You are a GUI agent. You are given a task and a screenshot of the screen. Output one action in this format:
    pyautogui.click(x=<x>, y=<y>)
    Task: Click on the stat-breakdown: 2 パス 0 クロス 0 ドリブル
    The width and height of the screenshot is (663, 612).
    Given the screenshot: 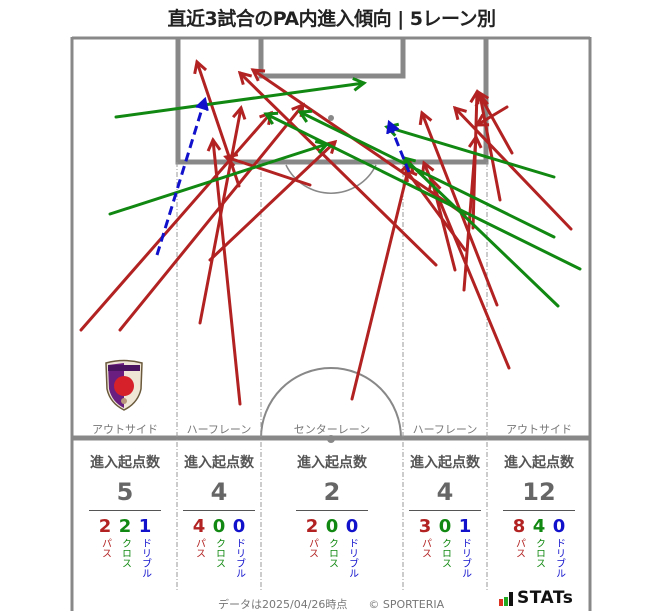 What is the action you would take?
    pyautogui.click(x=332, y=547)
    